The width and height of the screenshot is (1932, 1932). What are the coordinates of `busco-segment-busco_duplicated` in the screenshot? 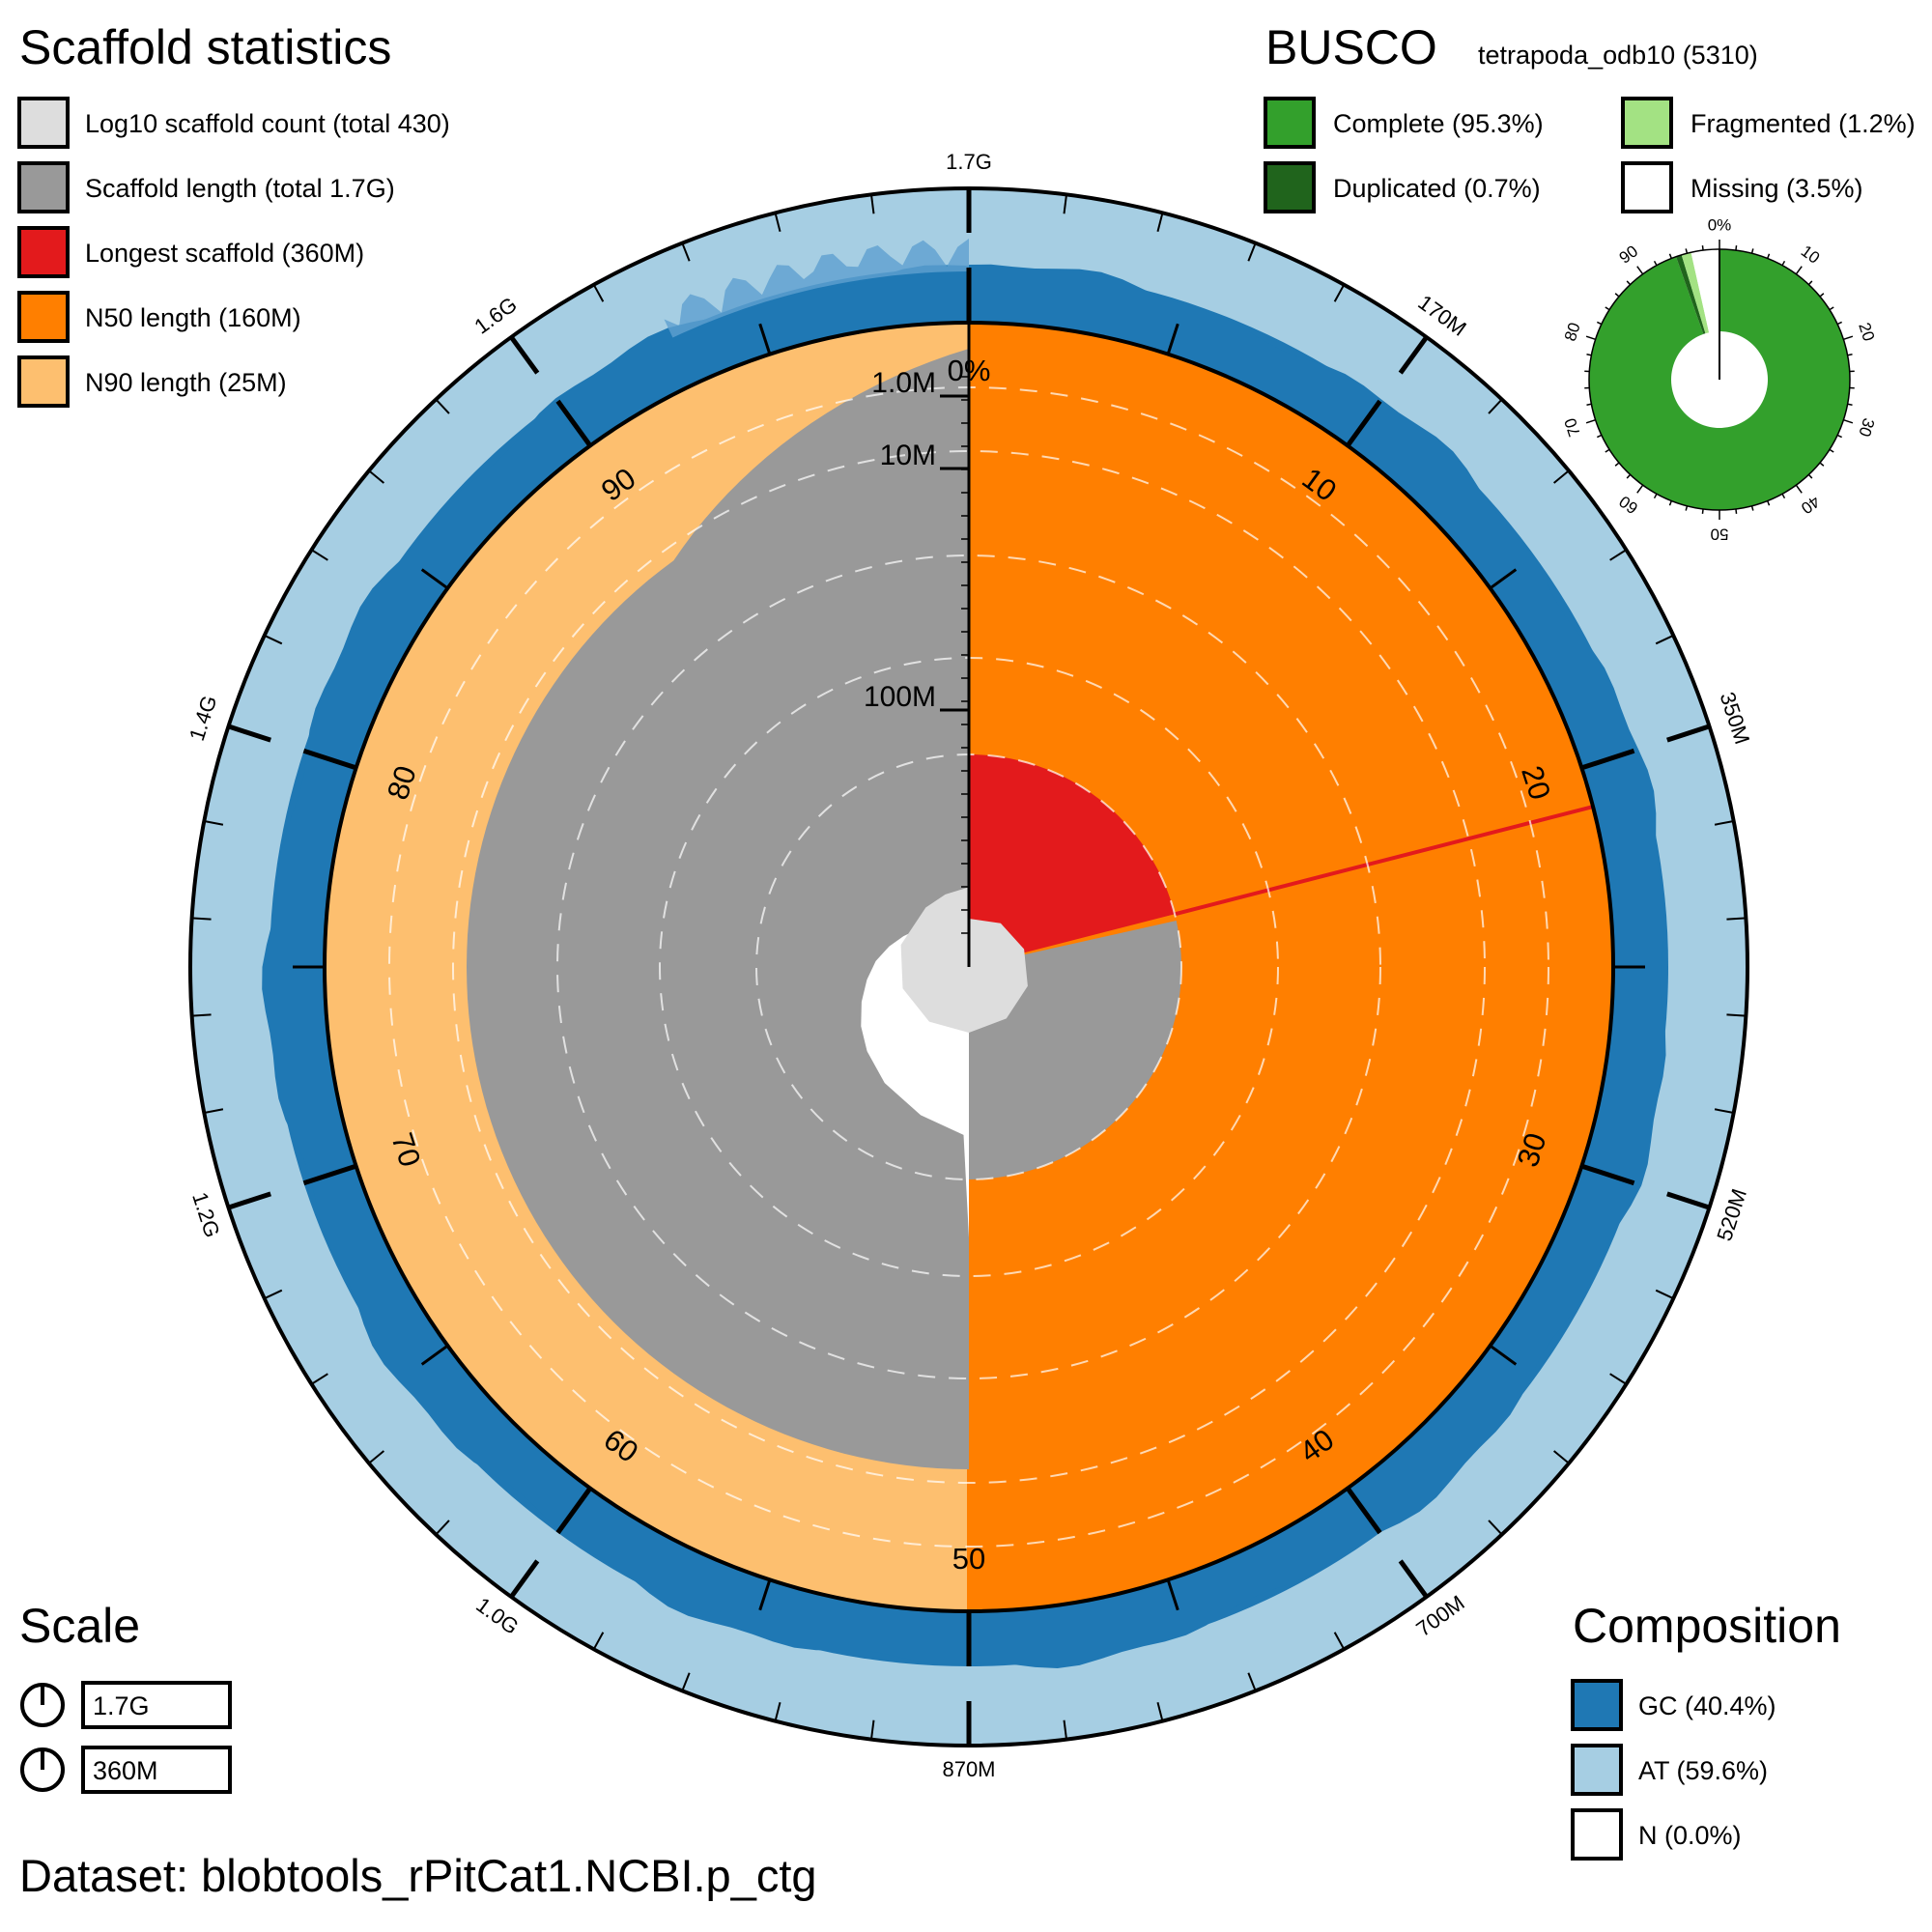 It's located at (1691, 294).